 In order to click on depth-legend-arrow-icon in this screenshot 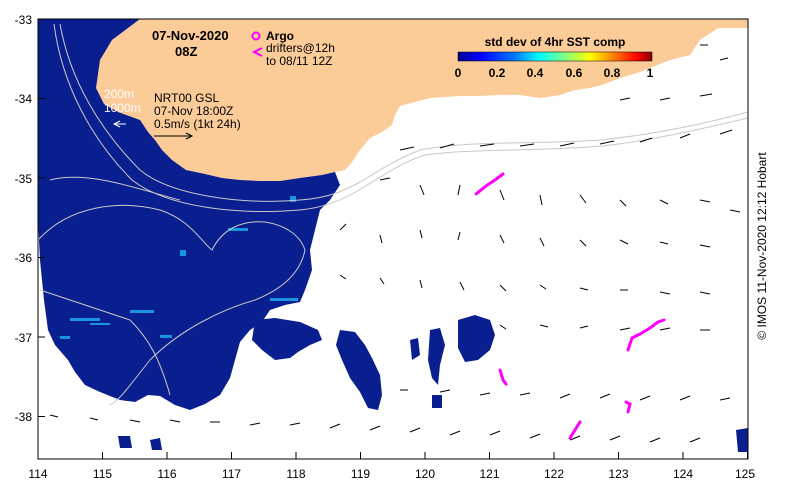, I will do `click(119, 124)`.